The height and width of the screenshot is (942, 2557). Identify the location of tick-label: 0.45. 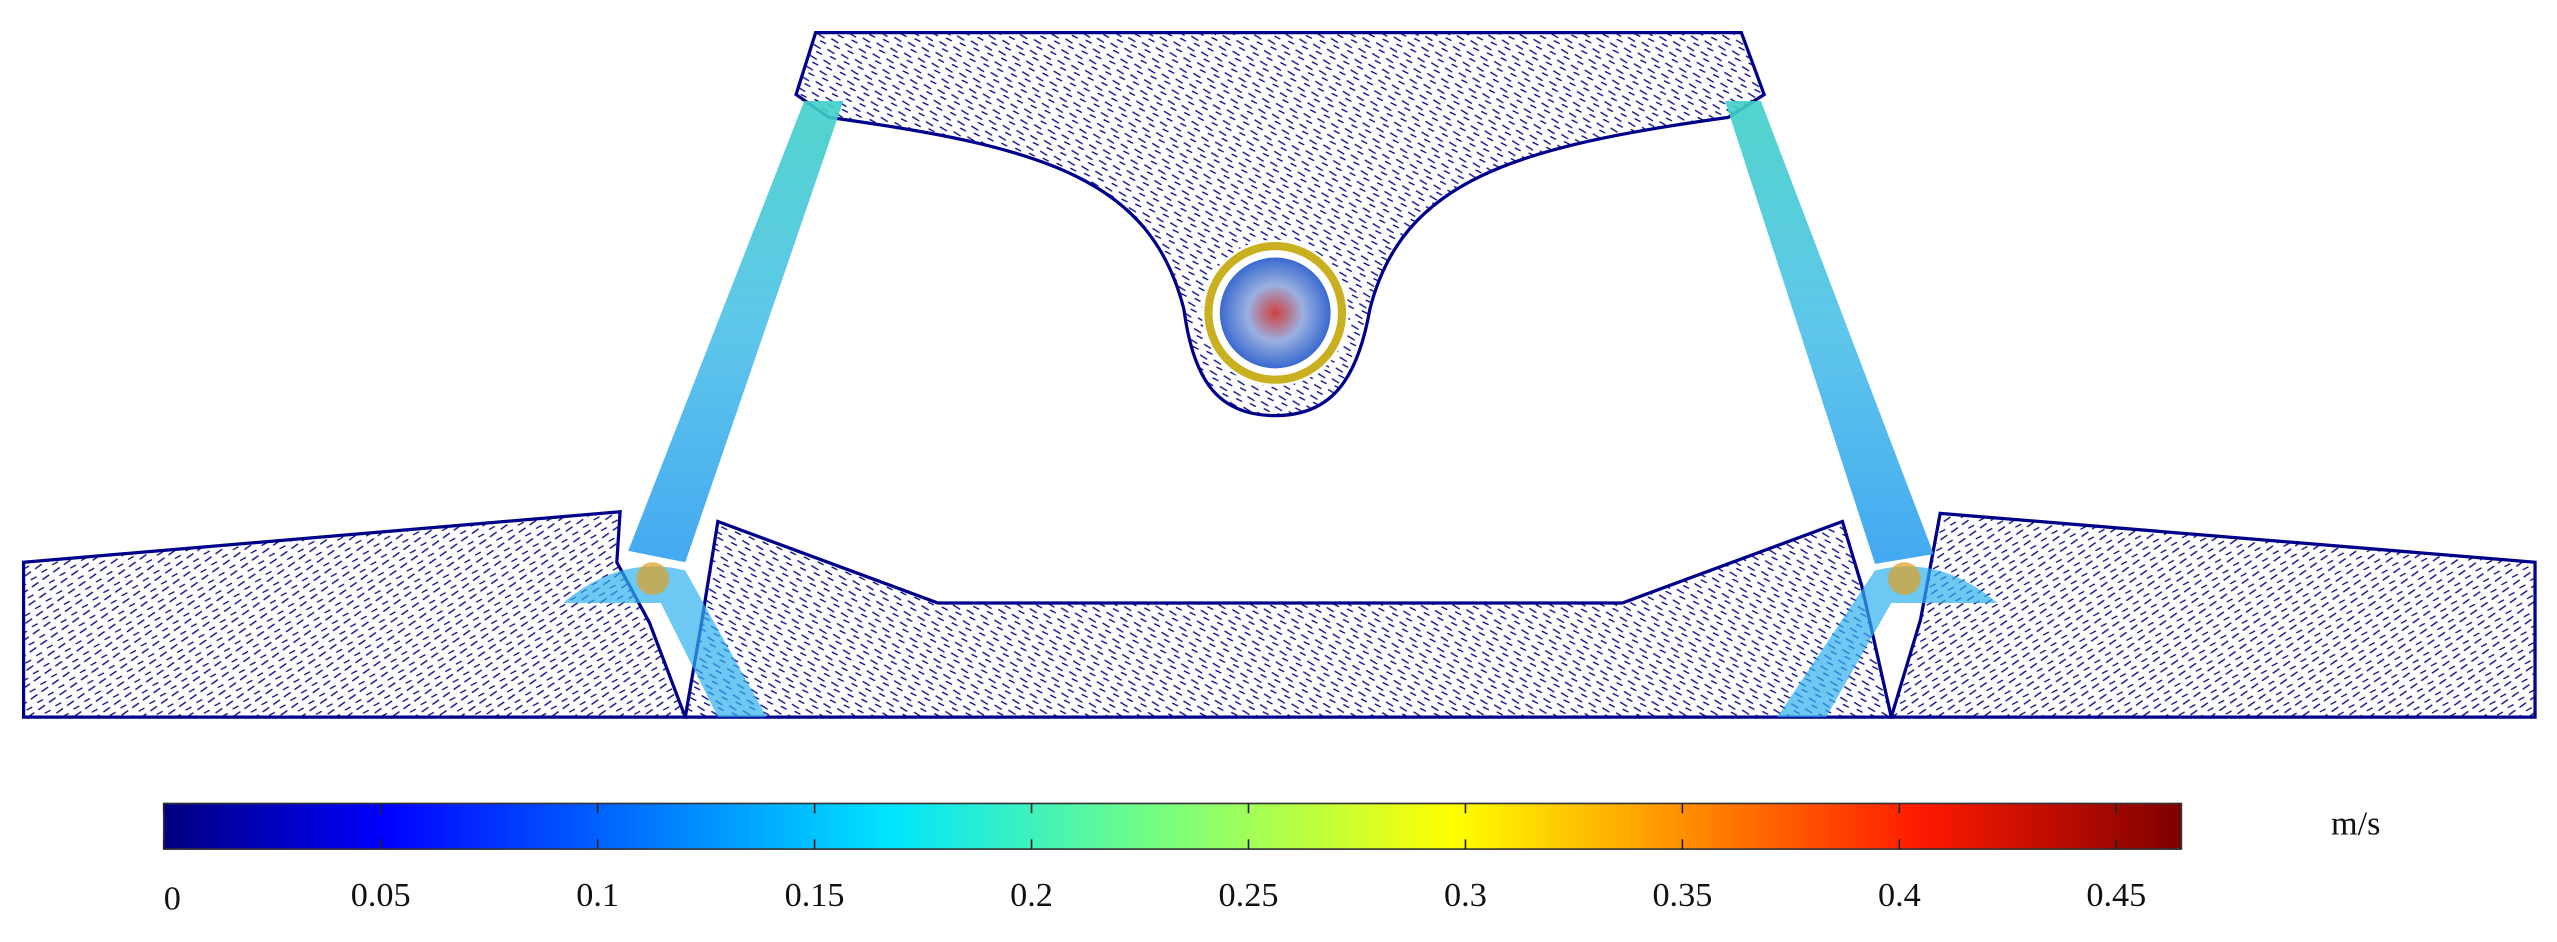
(2116, 895).